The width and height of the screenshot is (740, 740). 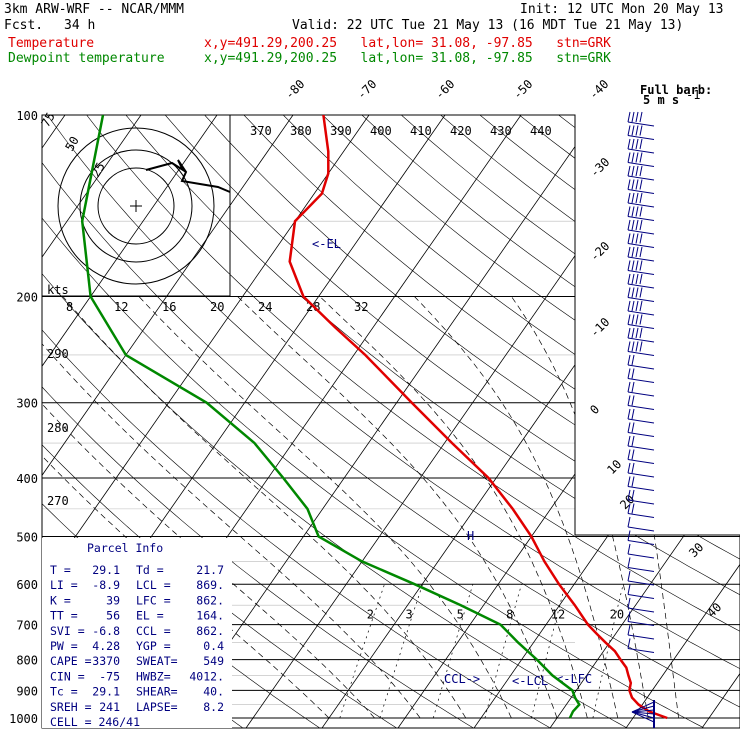 I want to click on pressure-tick-1000: 1000, so click(x=23, y=719).